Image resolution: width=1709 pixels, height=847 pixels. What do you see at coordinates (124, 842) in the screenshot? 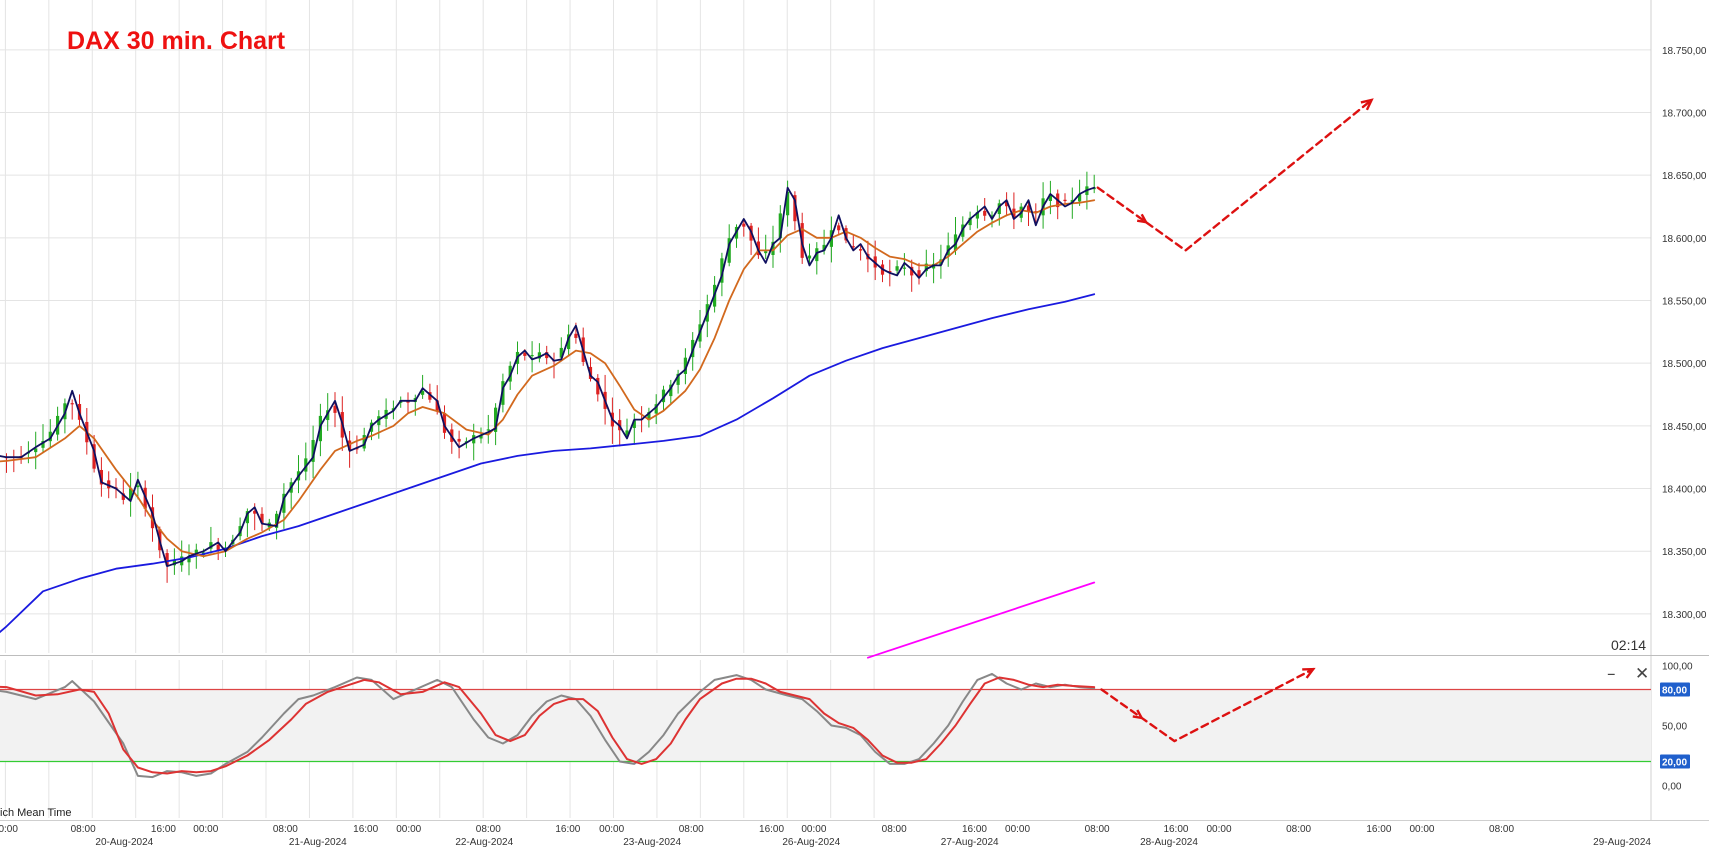
I see `date-axis-label: 20-Aug-2024` at bounding box center [124, 842].